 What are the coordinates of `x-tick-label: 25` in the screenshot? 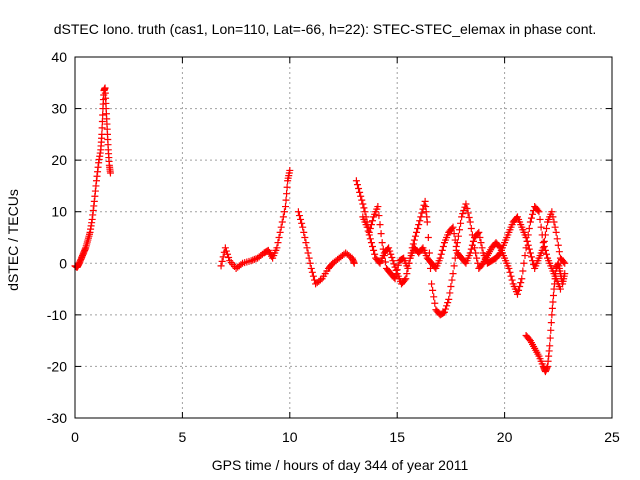 It's located at (612, 437).